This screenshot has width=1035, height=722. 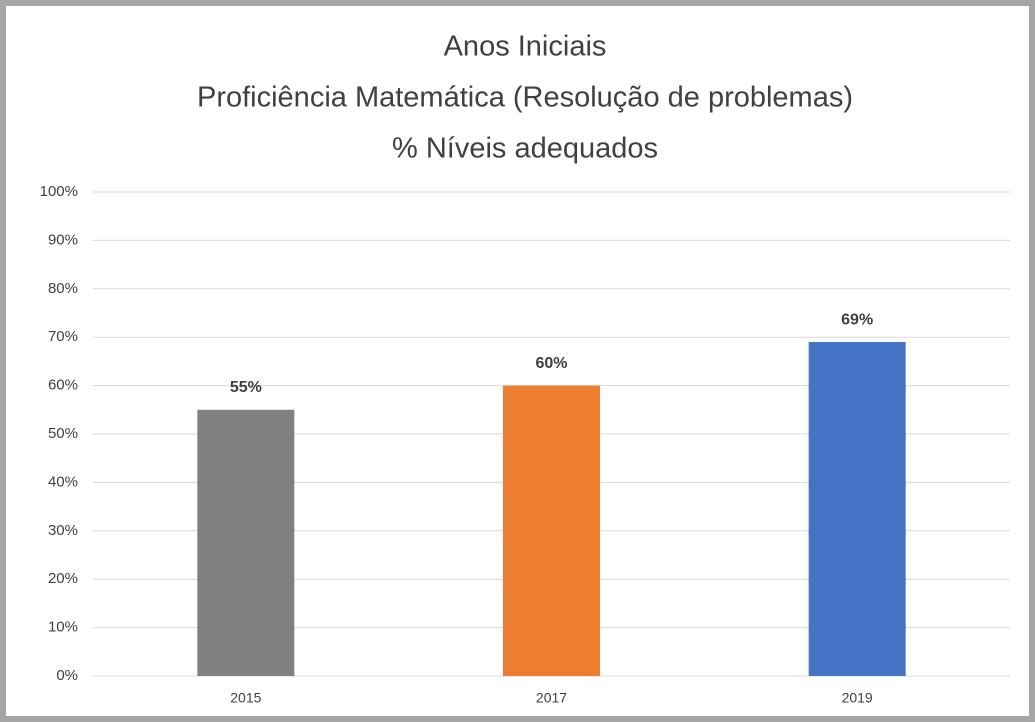 I want to click on y-tick-label: 100%, so click(x=59, y=191).